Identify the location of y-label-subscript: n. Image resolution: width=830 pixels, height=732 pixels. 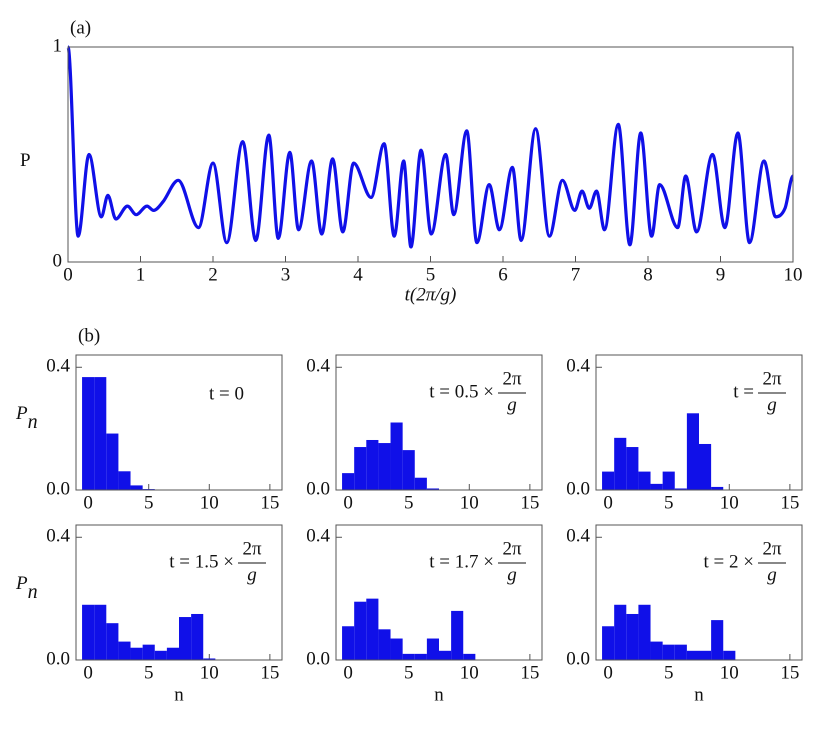
(33, 422).